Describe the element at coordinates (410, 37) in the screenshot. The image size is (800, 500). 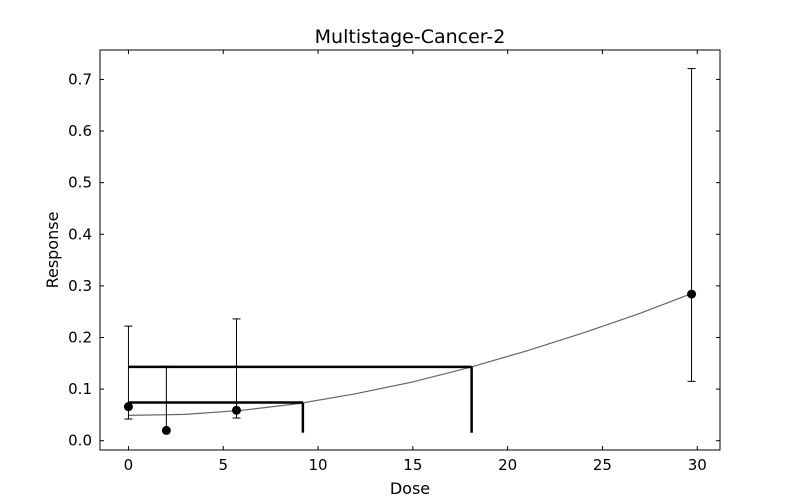
I see `chart-title: Multistage-Cancer-2` at that location.